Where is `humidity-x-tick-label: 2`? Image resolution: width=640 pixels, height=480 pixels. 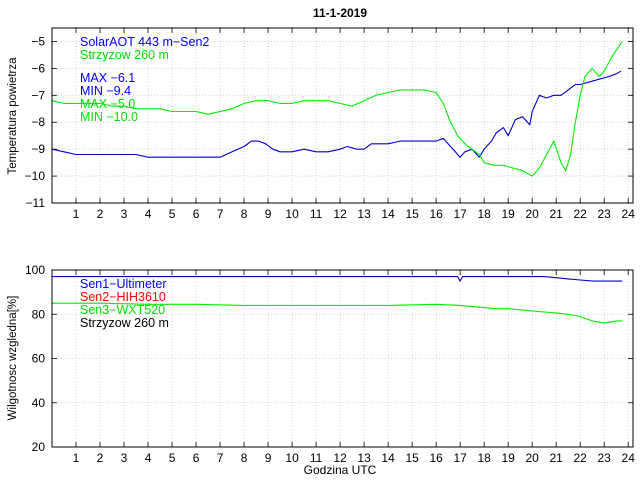 humidity-x-tick-label: 2 is located at coordinates (100, 458).